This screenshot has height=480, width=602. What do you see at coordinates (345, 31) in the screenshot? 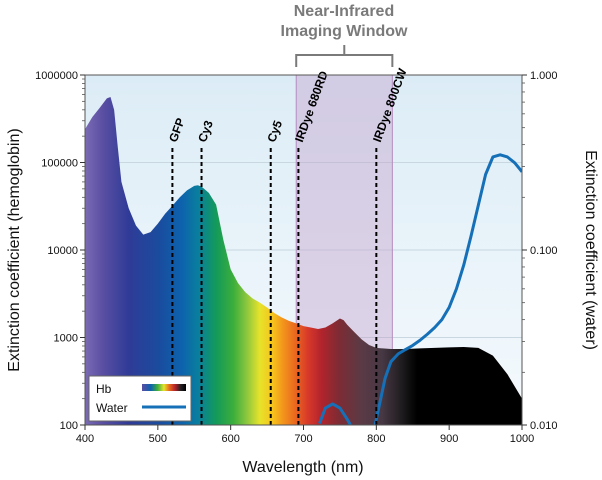
I see `nir-window-title-line-2: Imaging Window` at bounding box center [345, 31].